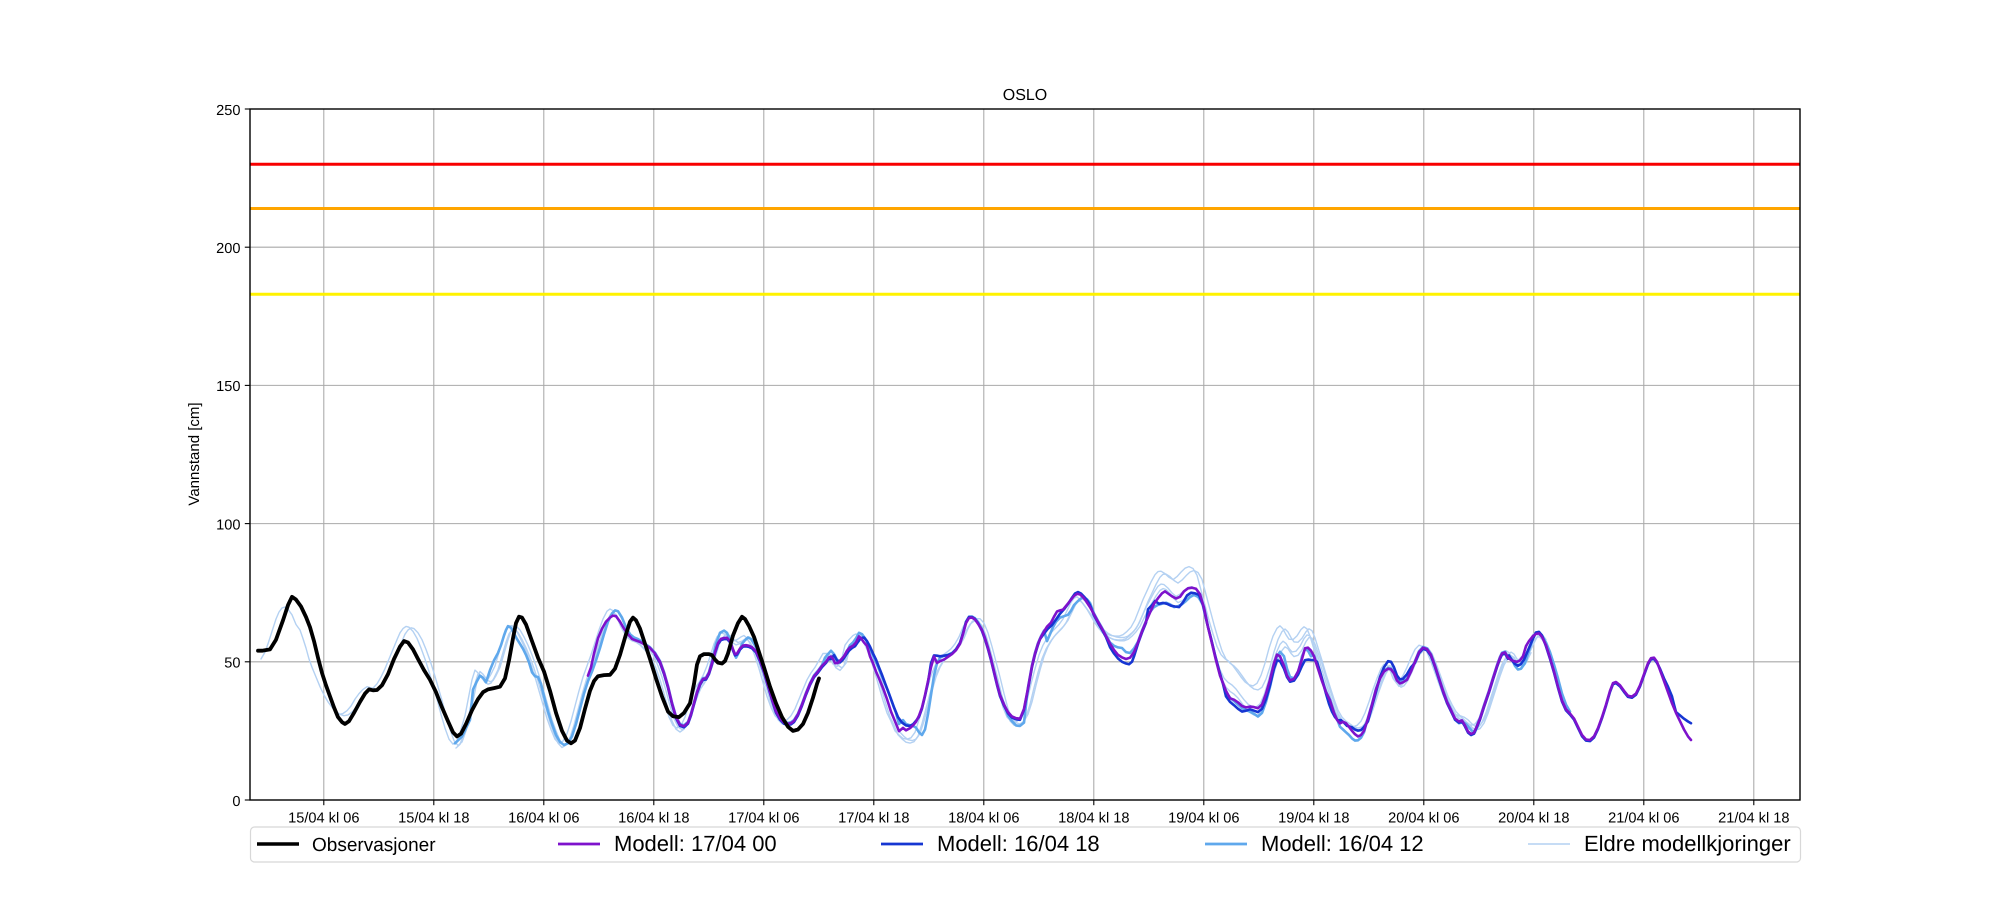 The image size is (2000, 905). What do you see at coordinates (1533, 819) in the screenshot?
I see `svg-text: 20/04 kl 18` at bounding box center [1533, 819].